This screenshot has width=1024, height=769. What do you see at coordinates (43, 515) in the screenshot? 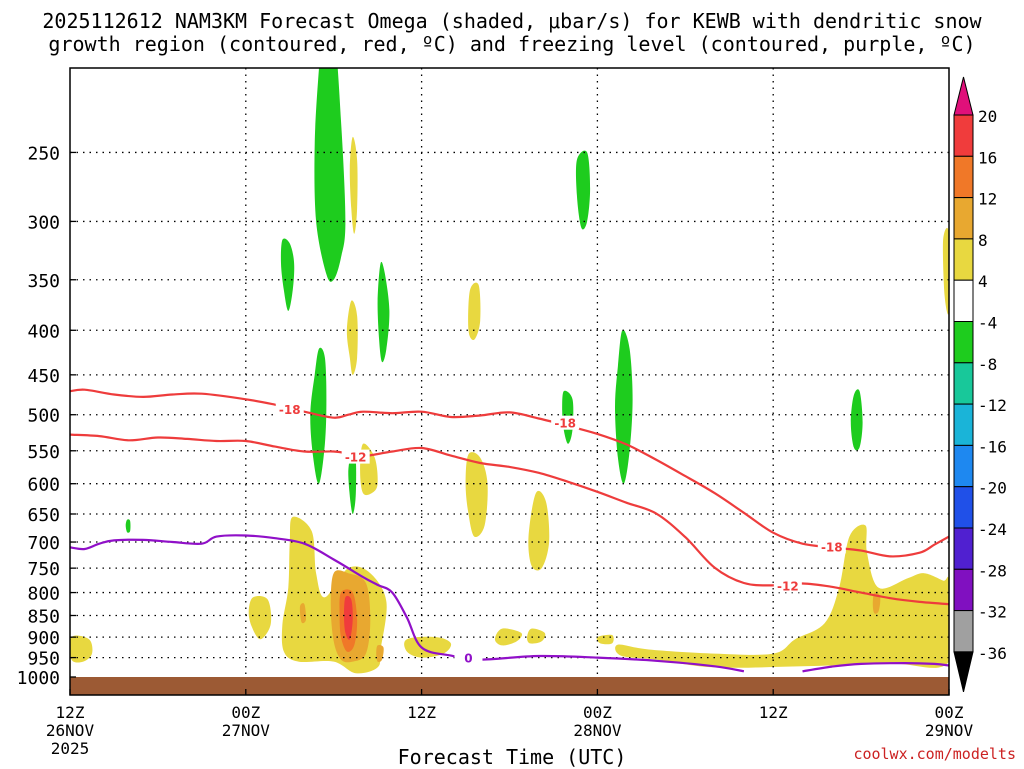
I see `y-tick-label: 650` at bounding box center [43, 515].